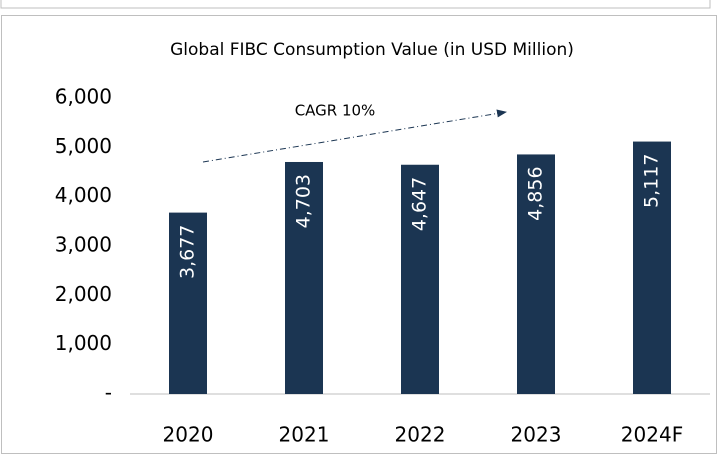 The width and height of the screenshot is (722, 455). What do you see at coordinates (335, 111) in the screenshot?
I see `annotation: CAGR 10%` at bounding box center [335, 111].